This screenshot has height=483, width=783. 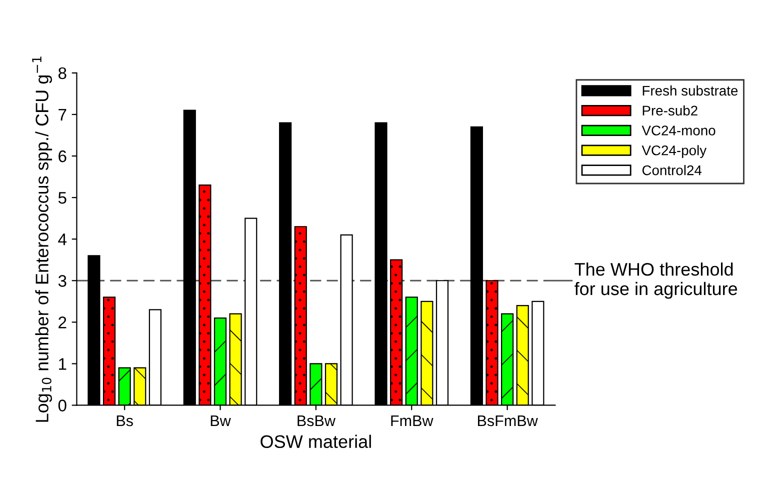 I want to click on y-tick-label: 3, so click(x=62, y=281).